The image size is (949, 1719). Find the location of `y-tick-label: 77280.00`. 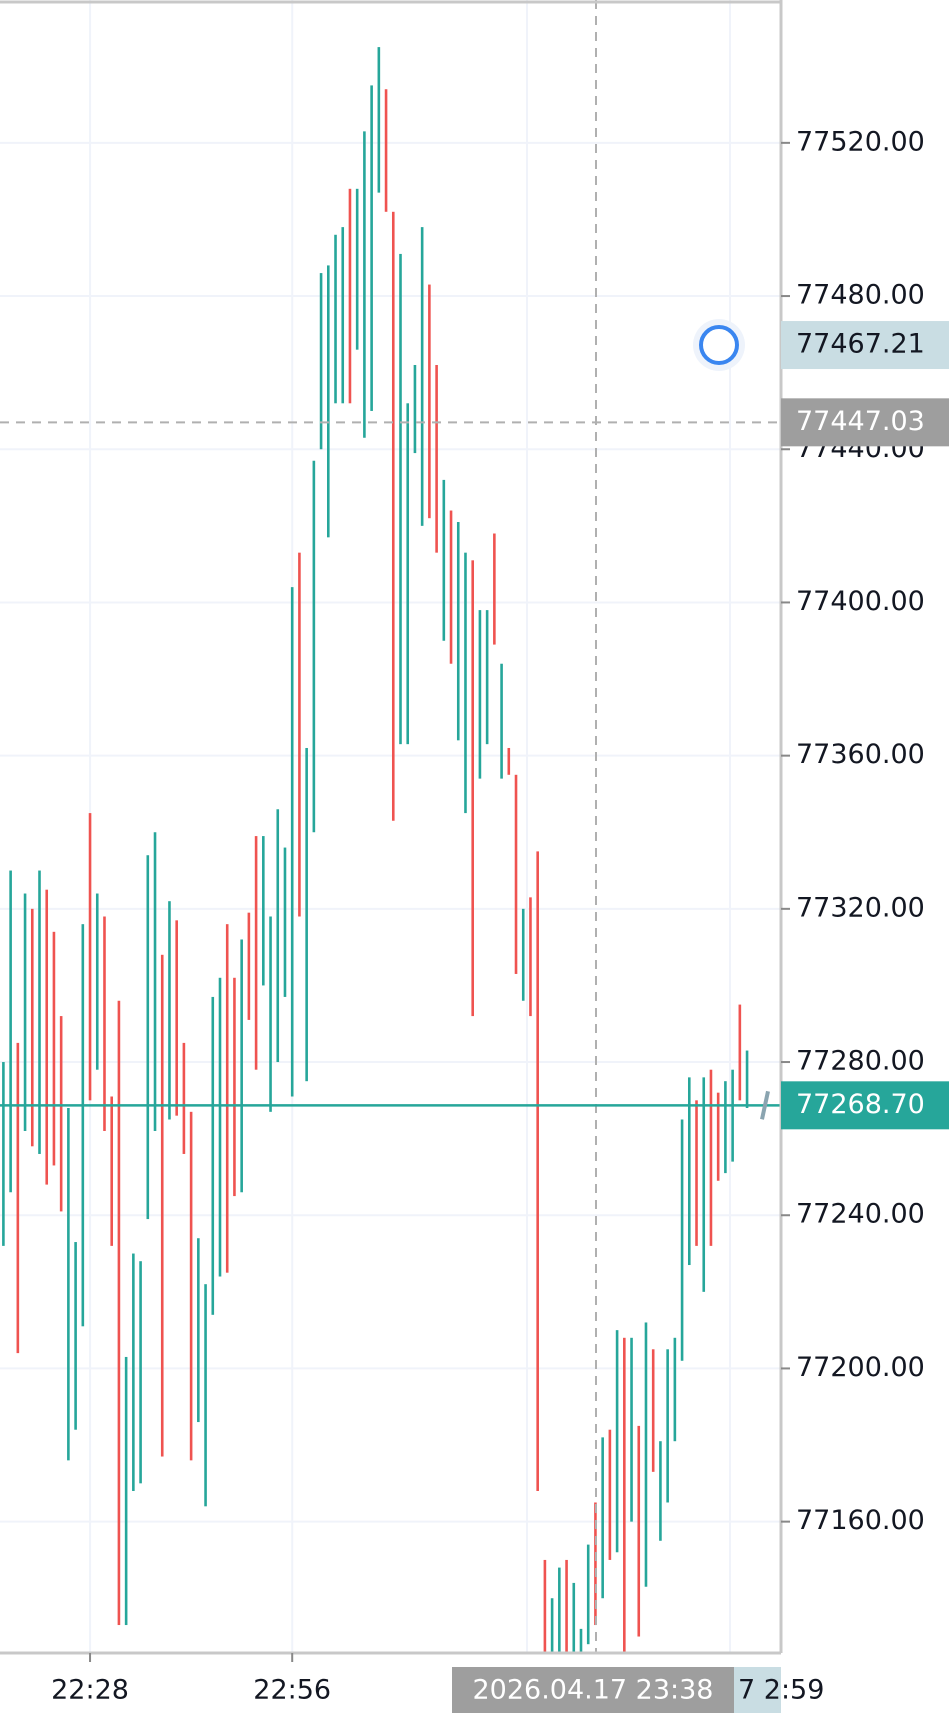

y-tick-label: 77280.00 is located at coordinates (860, 1061).